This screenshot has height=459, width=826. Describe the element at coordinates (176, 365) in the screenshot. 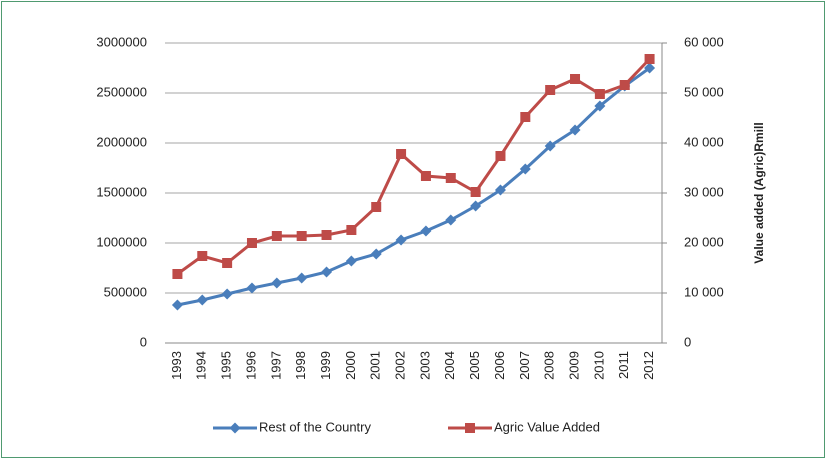

I see `x-tick-label: 1993` at that location.